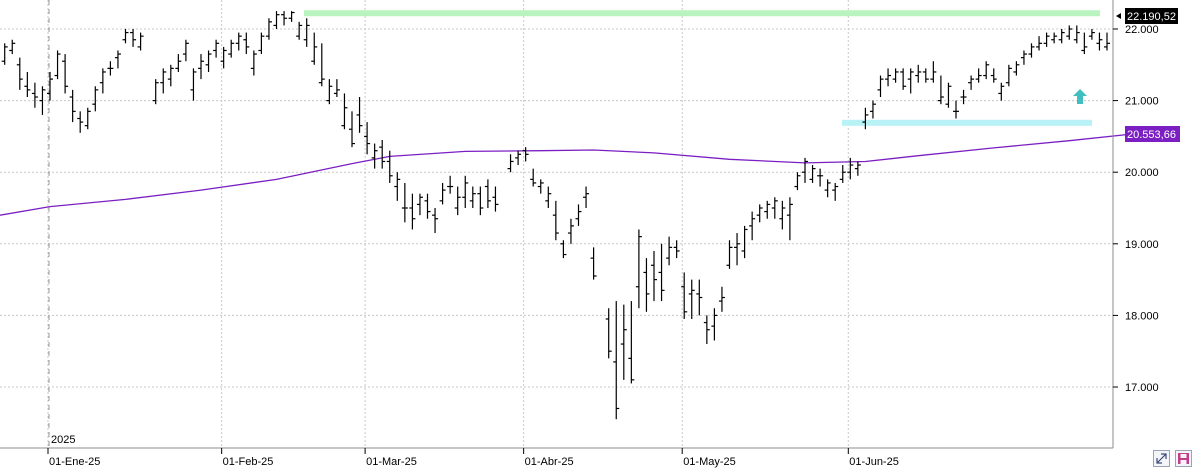 The image size is (1198, 471). What do you see at coordinates (709, 462) in the screenshot?
I see `x-tick-label: 01-May-25` at bounding box center [709, 462].